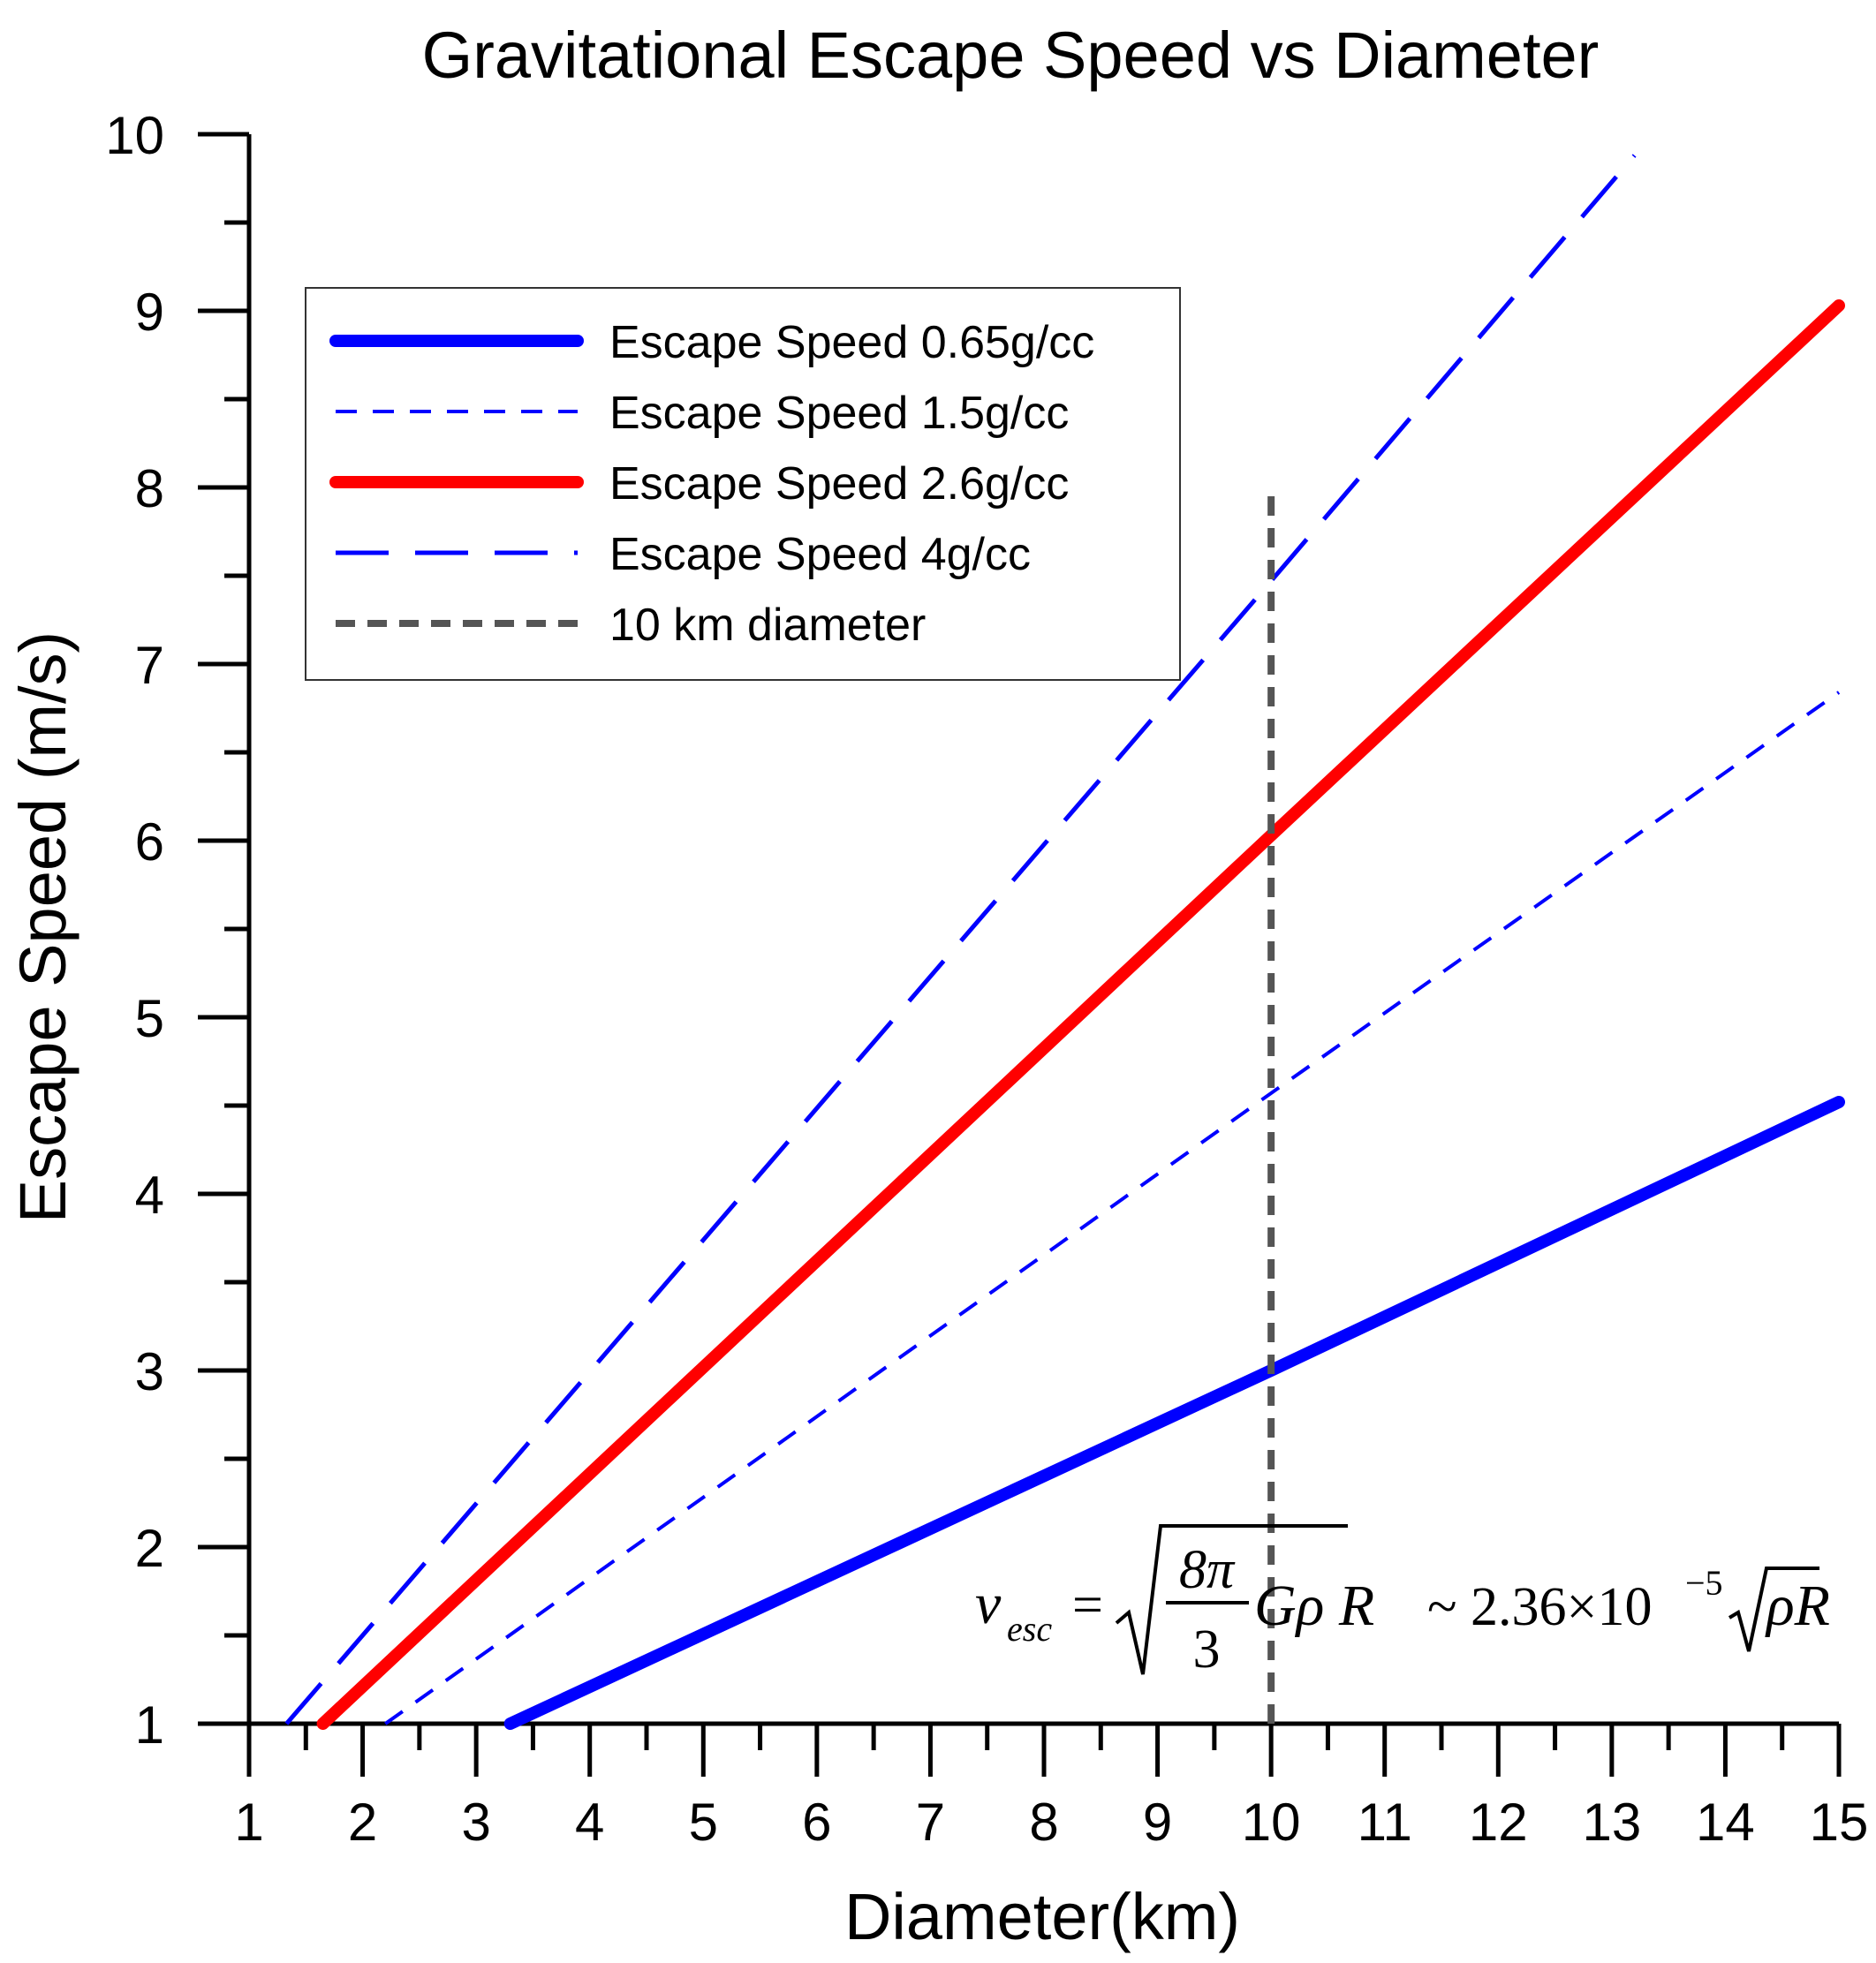  Describe the element at coordinates (851, 342) in the screenshot. I see `legend-label-0.65gcc: Escape Speed 0.65g/cc` at that location.